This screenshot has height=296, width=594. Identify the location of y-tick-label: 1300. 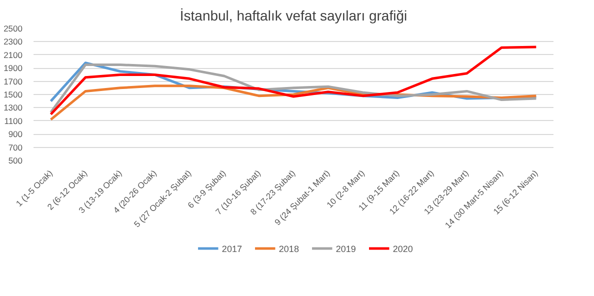
(13, 107).